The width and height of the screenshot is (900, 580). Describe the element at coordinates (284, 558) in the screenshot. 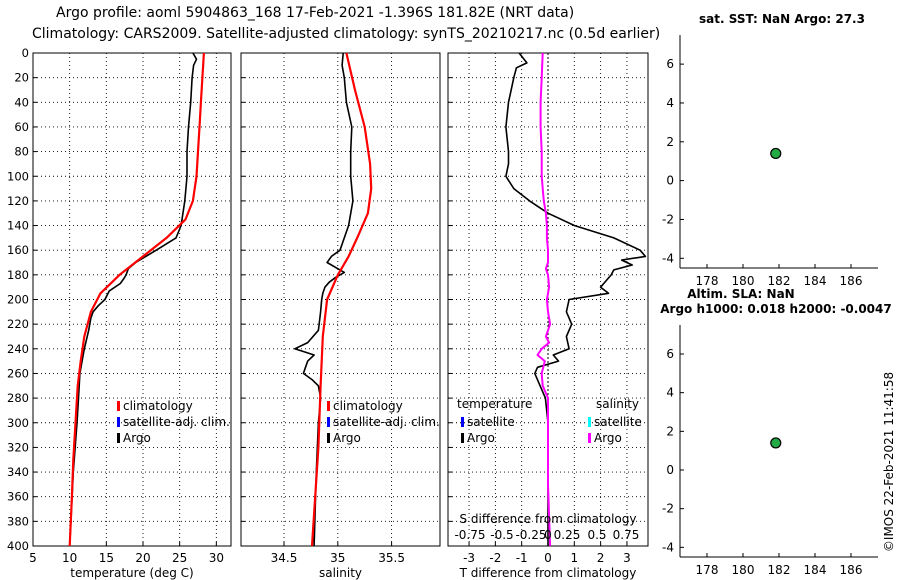

I see `x-tick-label: 34.5` at that location.